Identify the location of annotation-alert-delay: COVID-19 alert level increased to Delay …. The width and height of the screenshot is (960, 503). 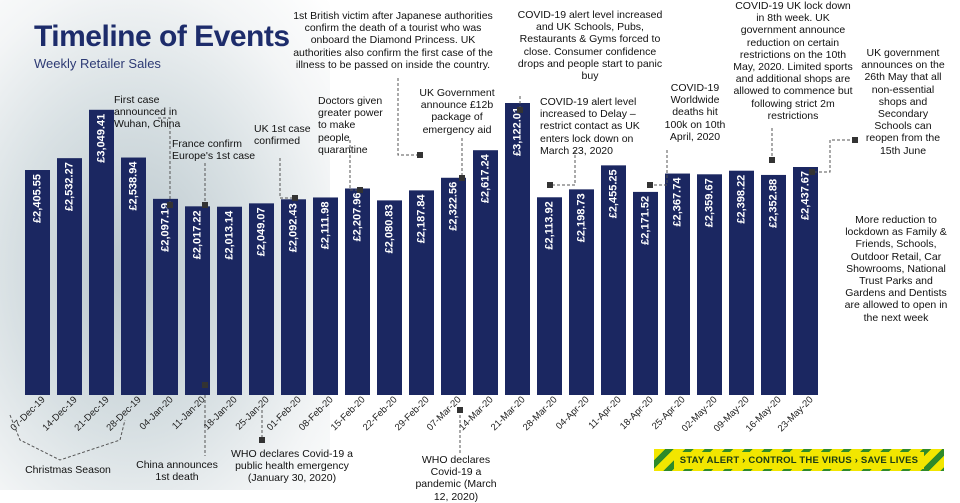
(590, 126).